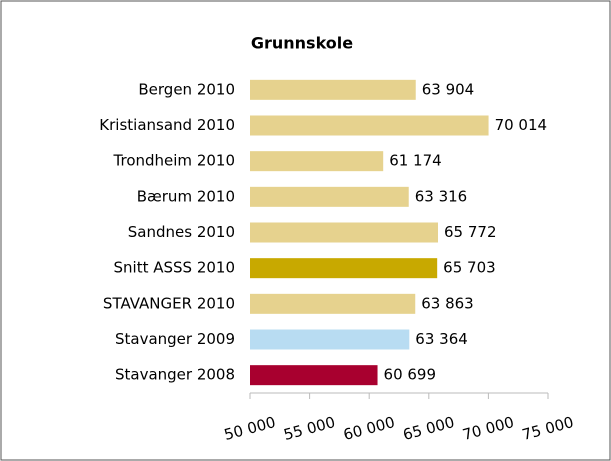 This screenshot has width=611, height=461. Describe the element at coordinates (470, 232) in the screenshot. I see `value-label: 65 772` at that location.